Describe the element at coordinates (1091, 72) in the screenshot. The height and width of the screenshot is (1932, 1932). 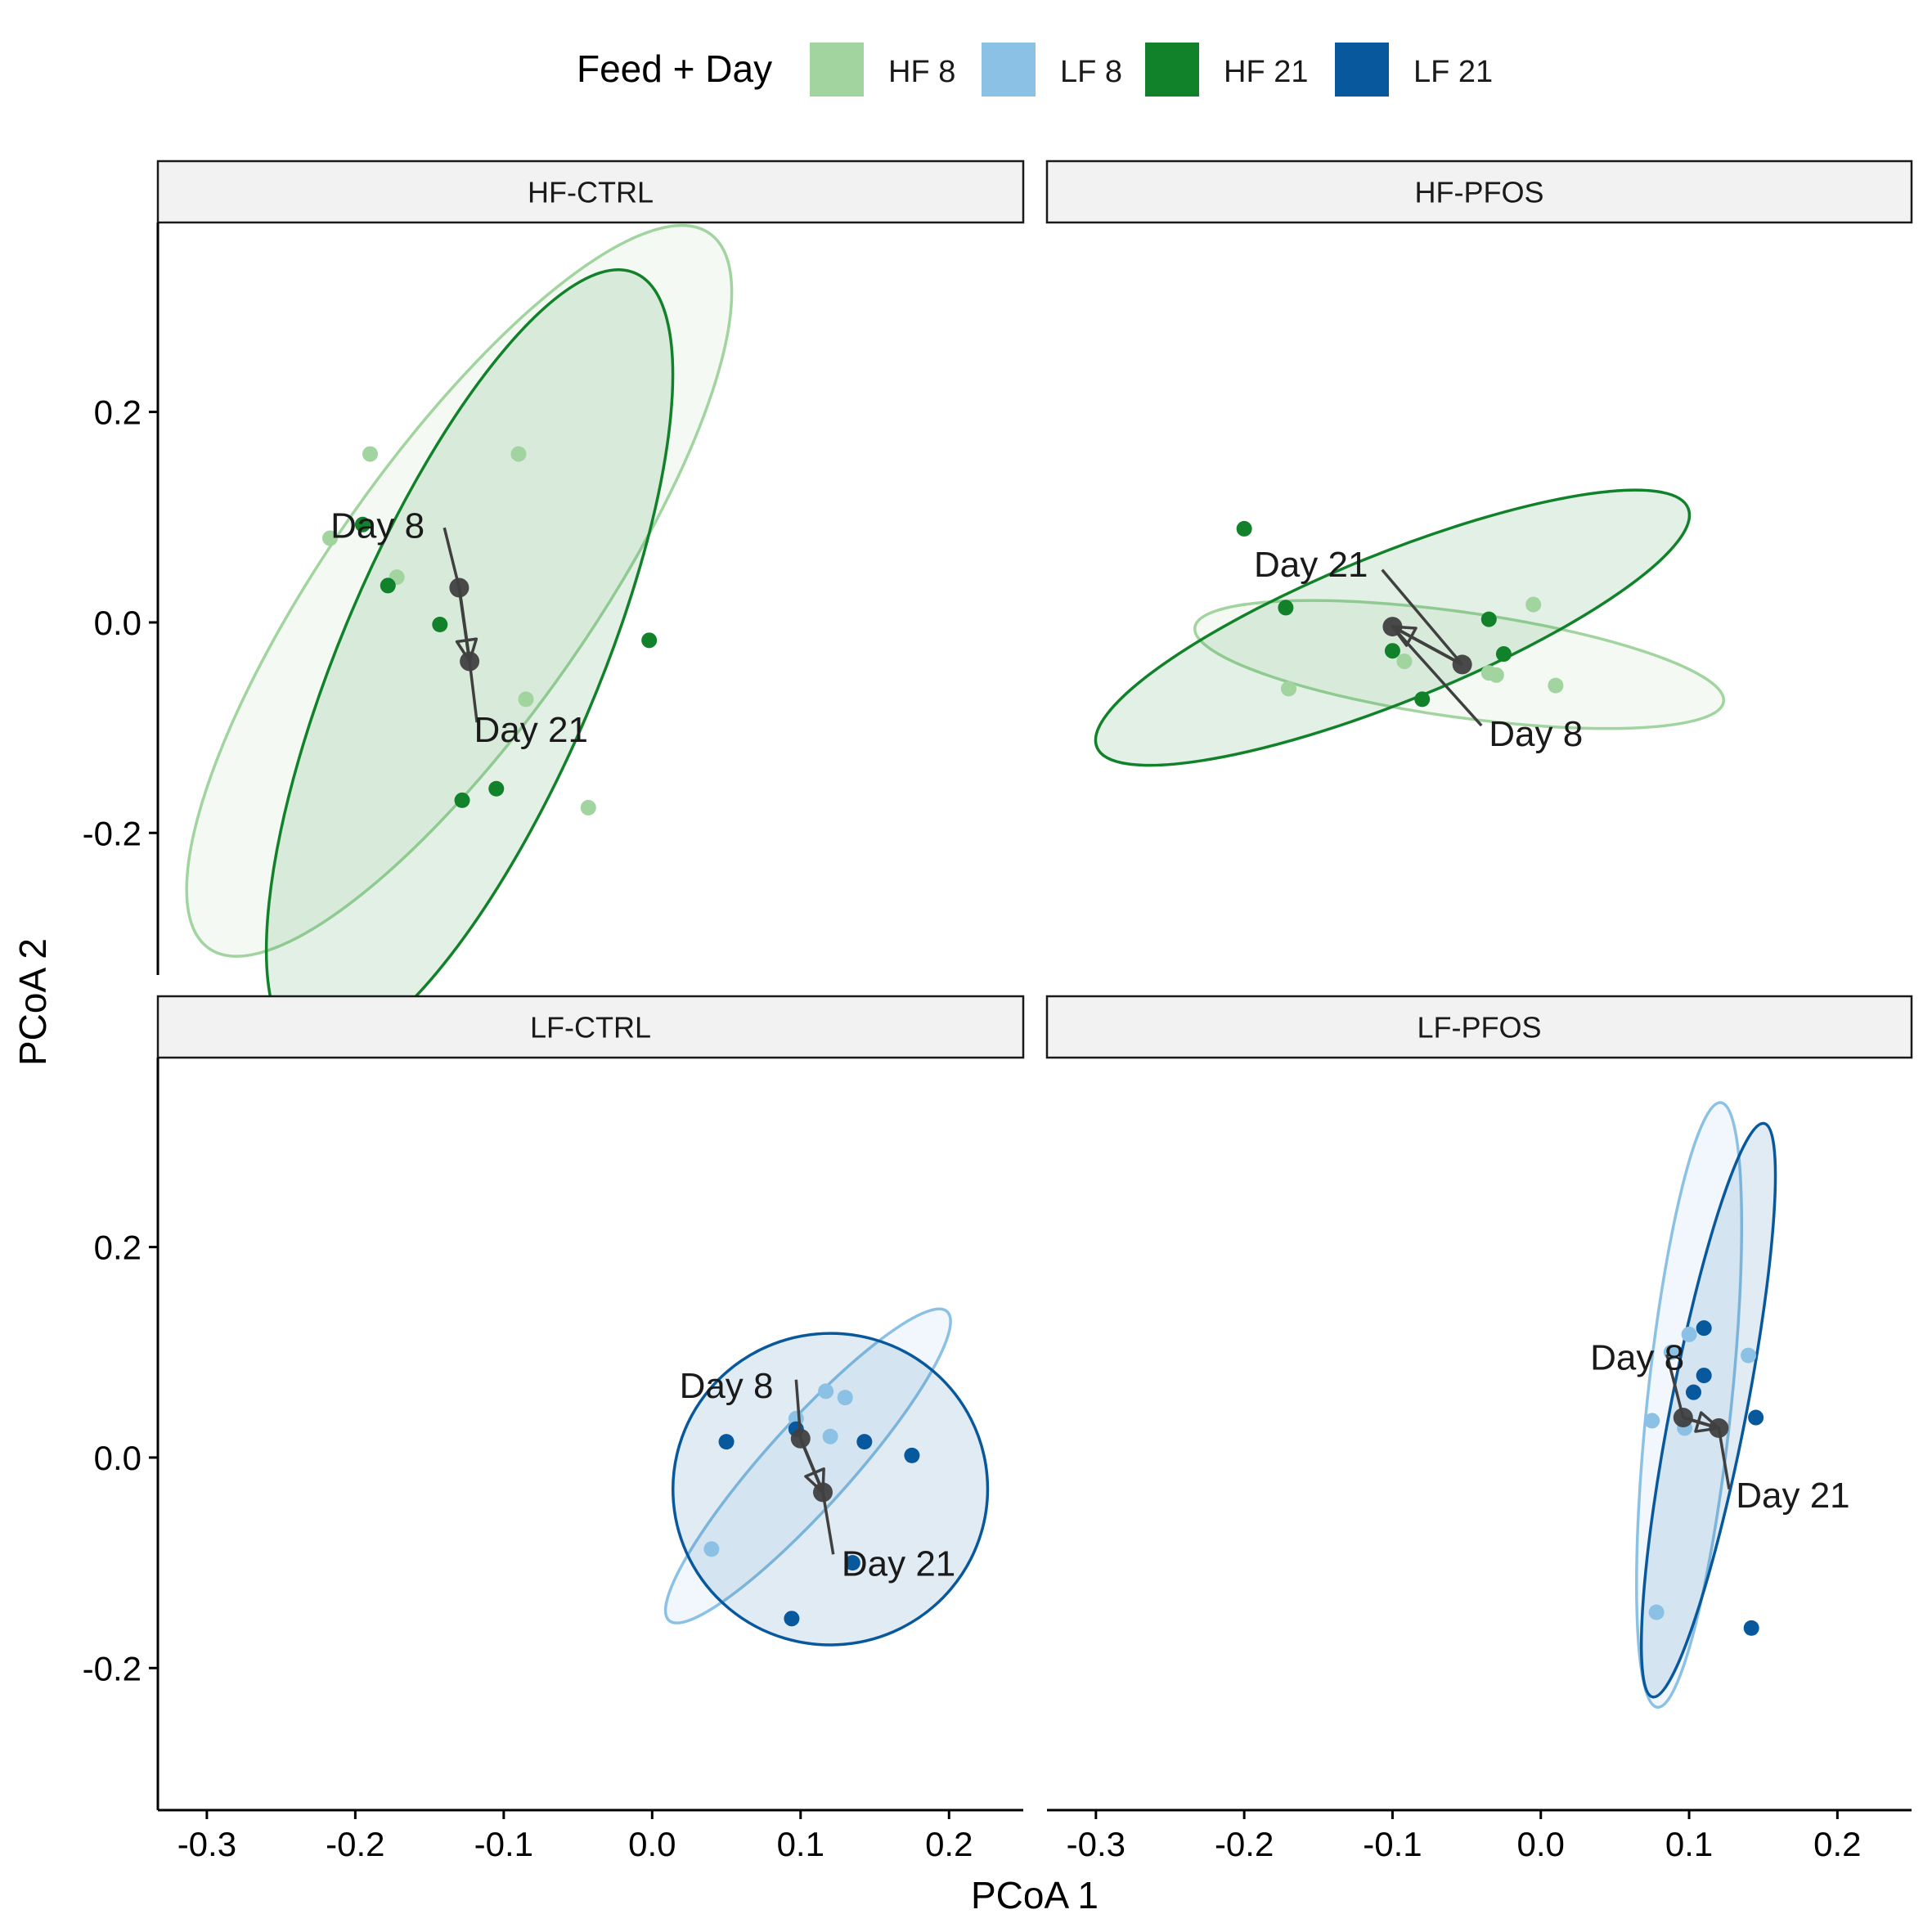
I see `legend-label: LF 8` at that location.